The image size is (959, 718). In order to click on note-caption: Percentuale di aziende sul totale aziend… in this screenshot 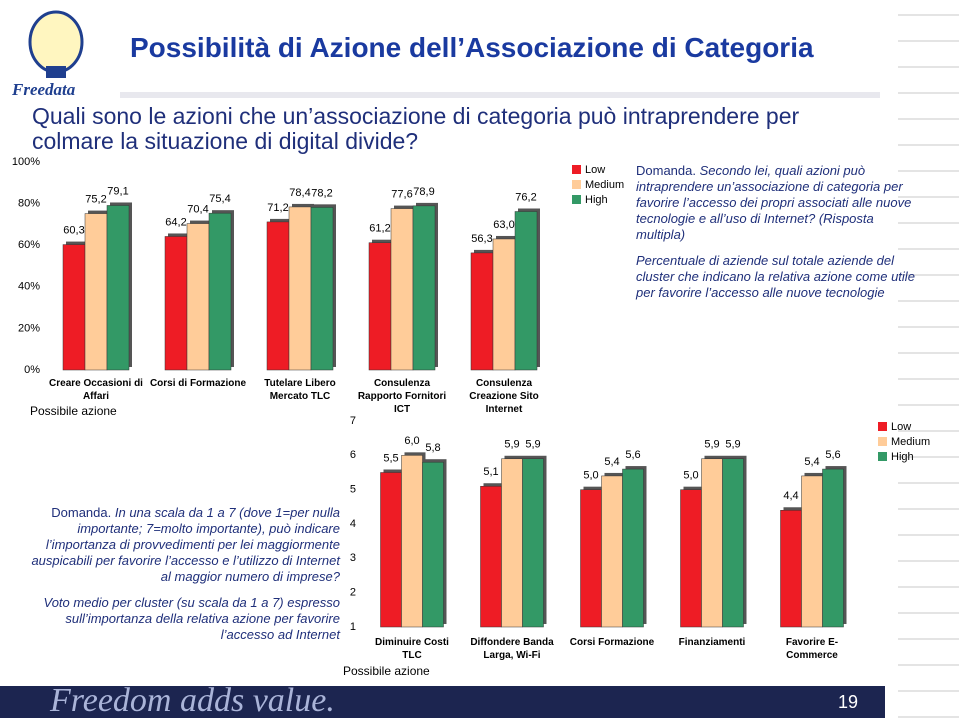, I will do `click(775, 276)`.